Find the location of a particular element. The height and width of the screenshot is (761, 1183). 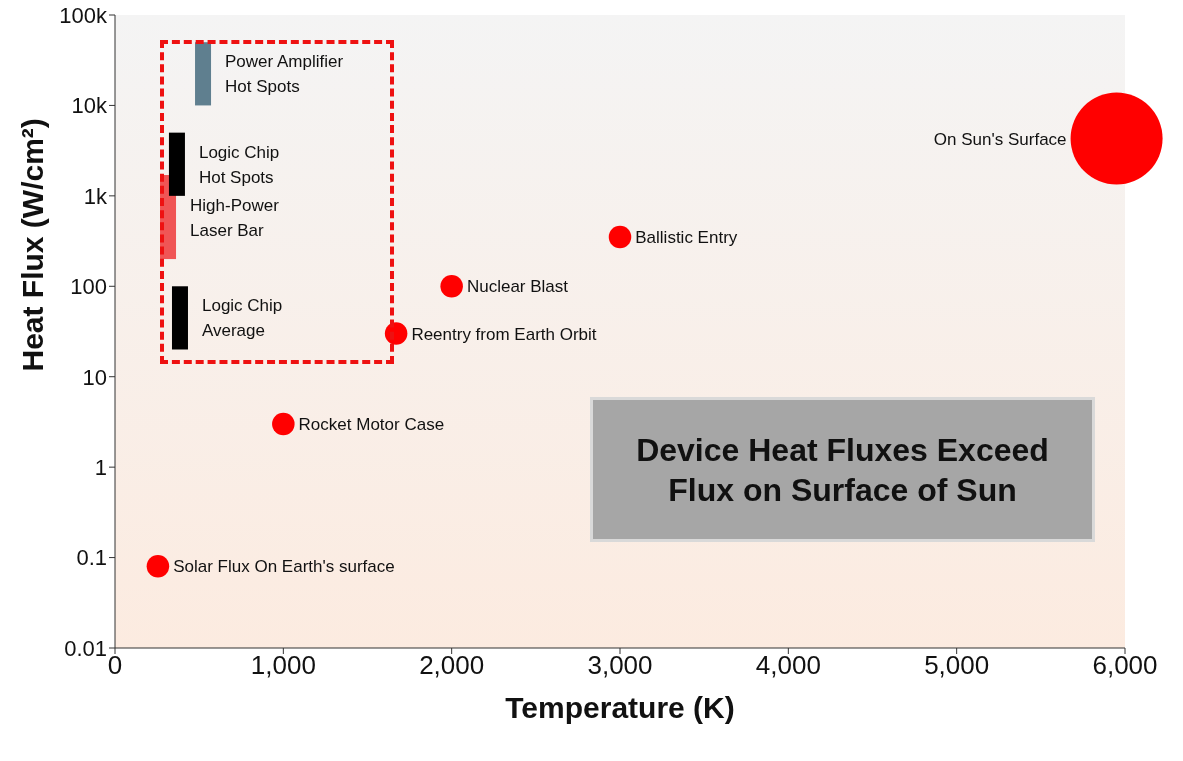

y-tick-label: 0.01 is located at coordinates (85, 648).